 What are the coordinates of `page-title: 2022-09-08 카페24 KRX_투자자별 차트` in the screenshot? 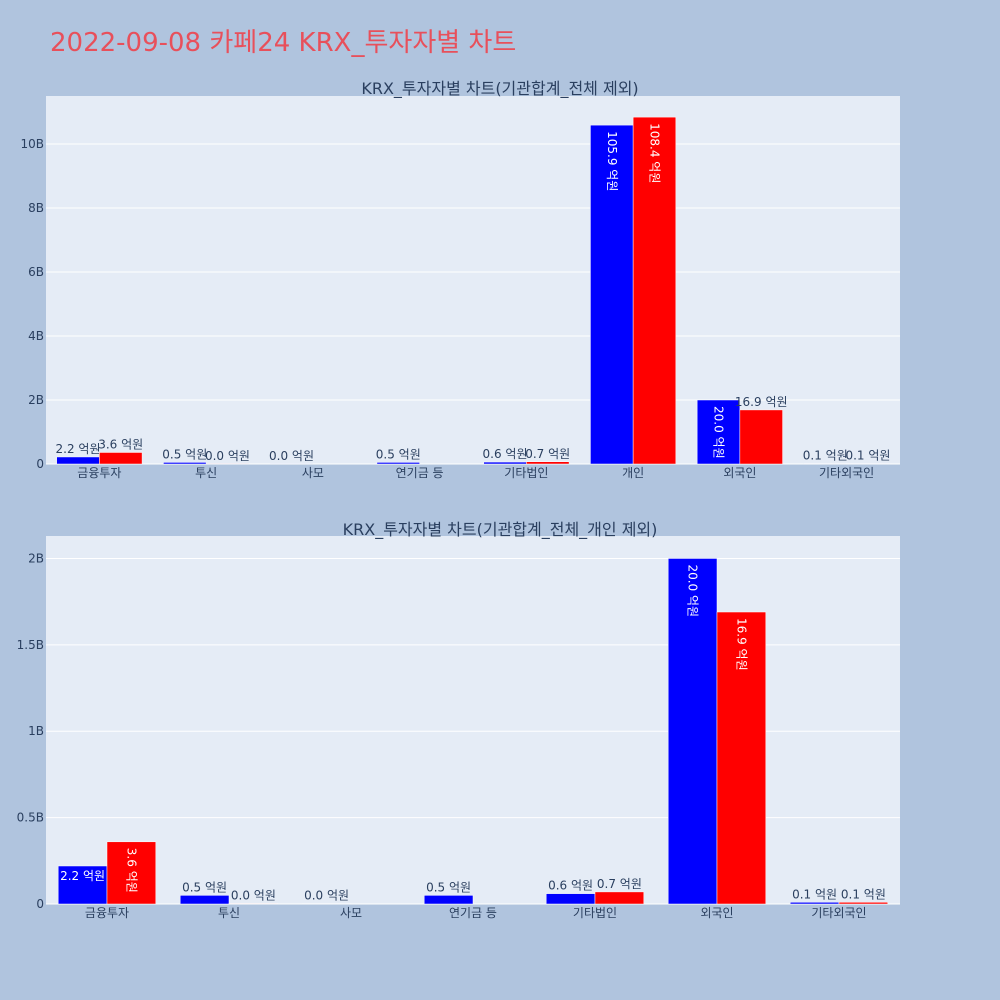 It's located at (283, 43).